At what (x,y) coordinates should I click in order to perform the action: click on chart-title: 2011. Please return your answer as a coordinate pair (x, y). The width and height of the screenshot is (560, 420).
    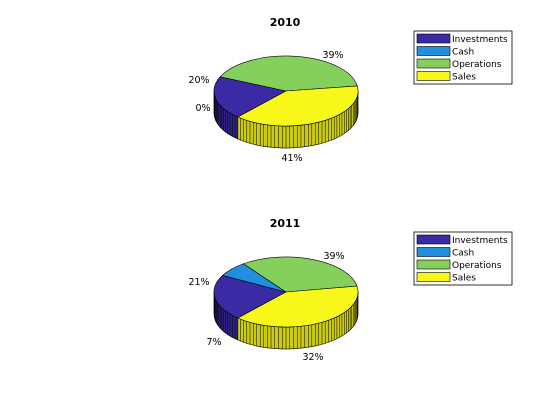
    Looking at the image, I should click on (285, 223).